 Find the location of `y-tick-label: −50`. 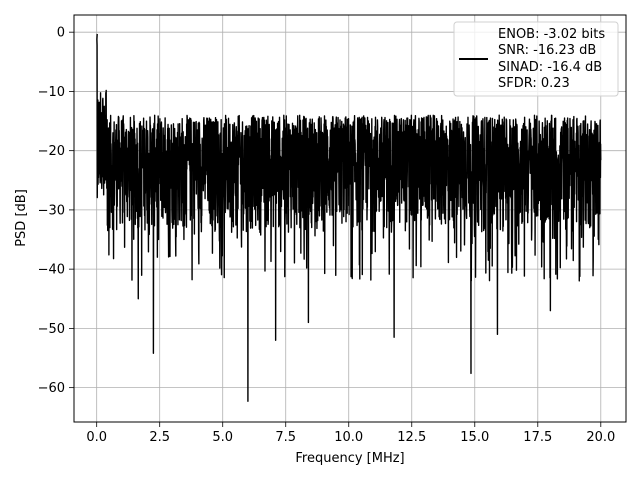

y-tick-label: −50 is located at coordinates (51, 329).